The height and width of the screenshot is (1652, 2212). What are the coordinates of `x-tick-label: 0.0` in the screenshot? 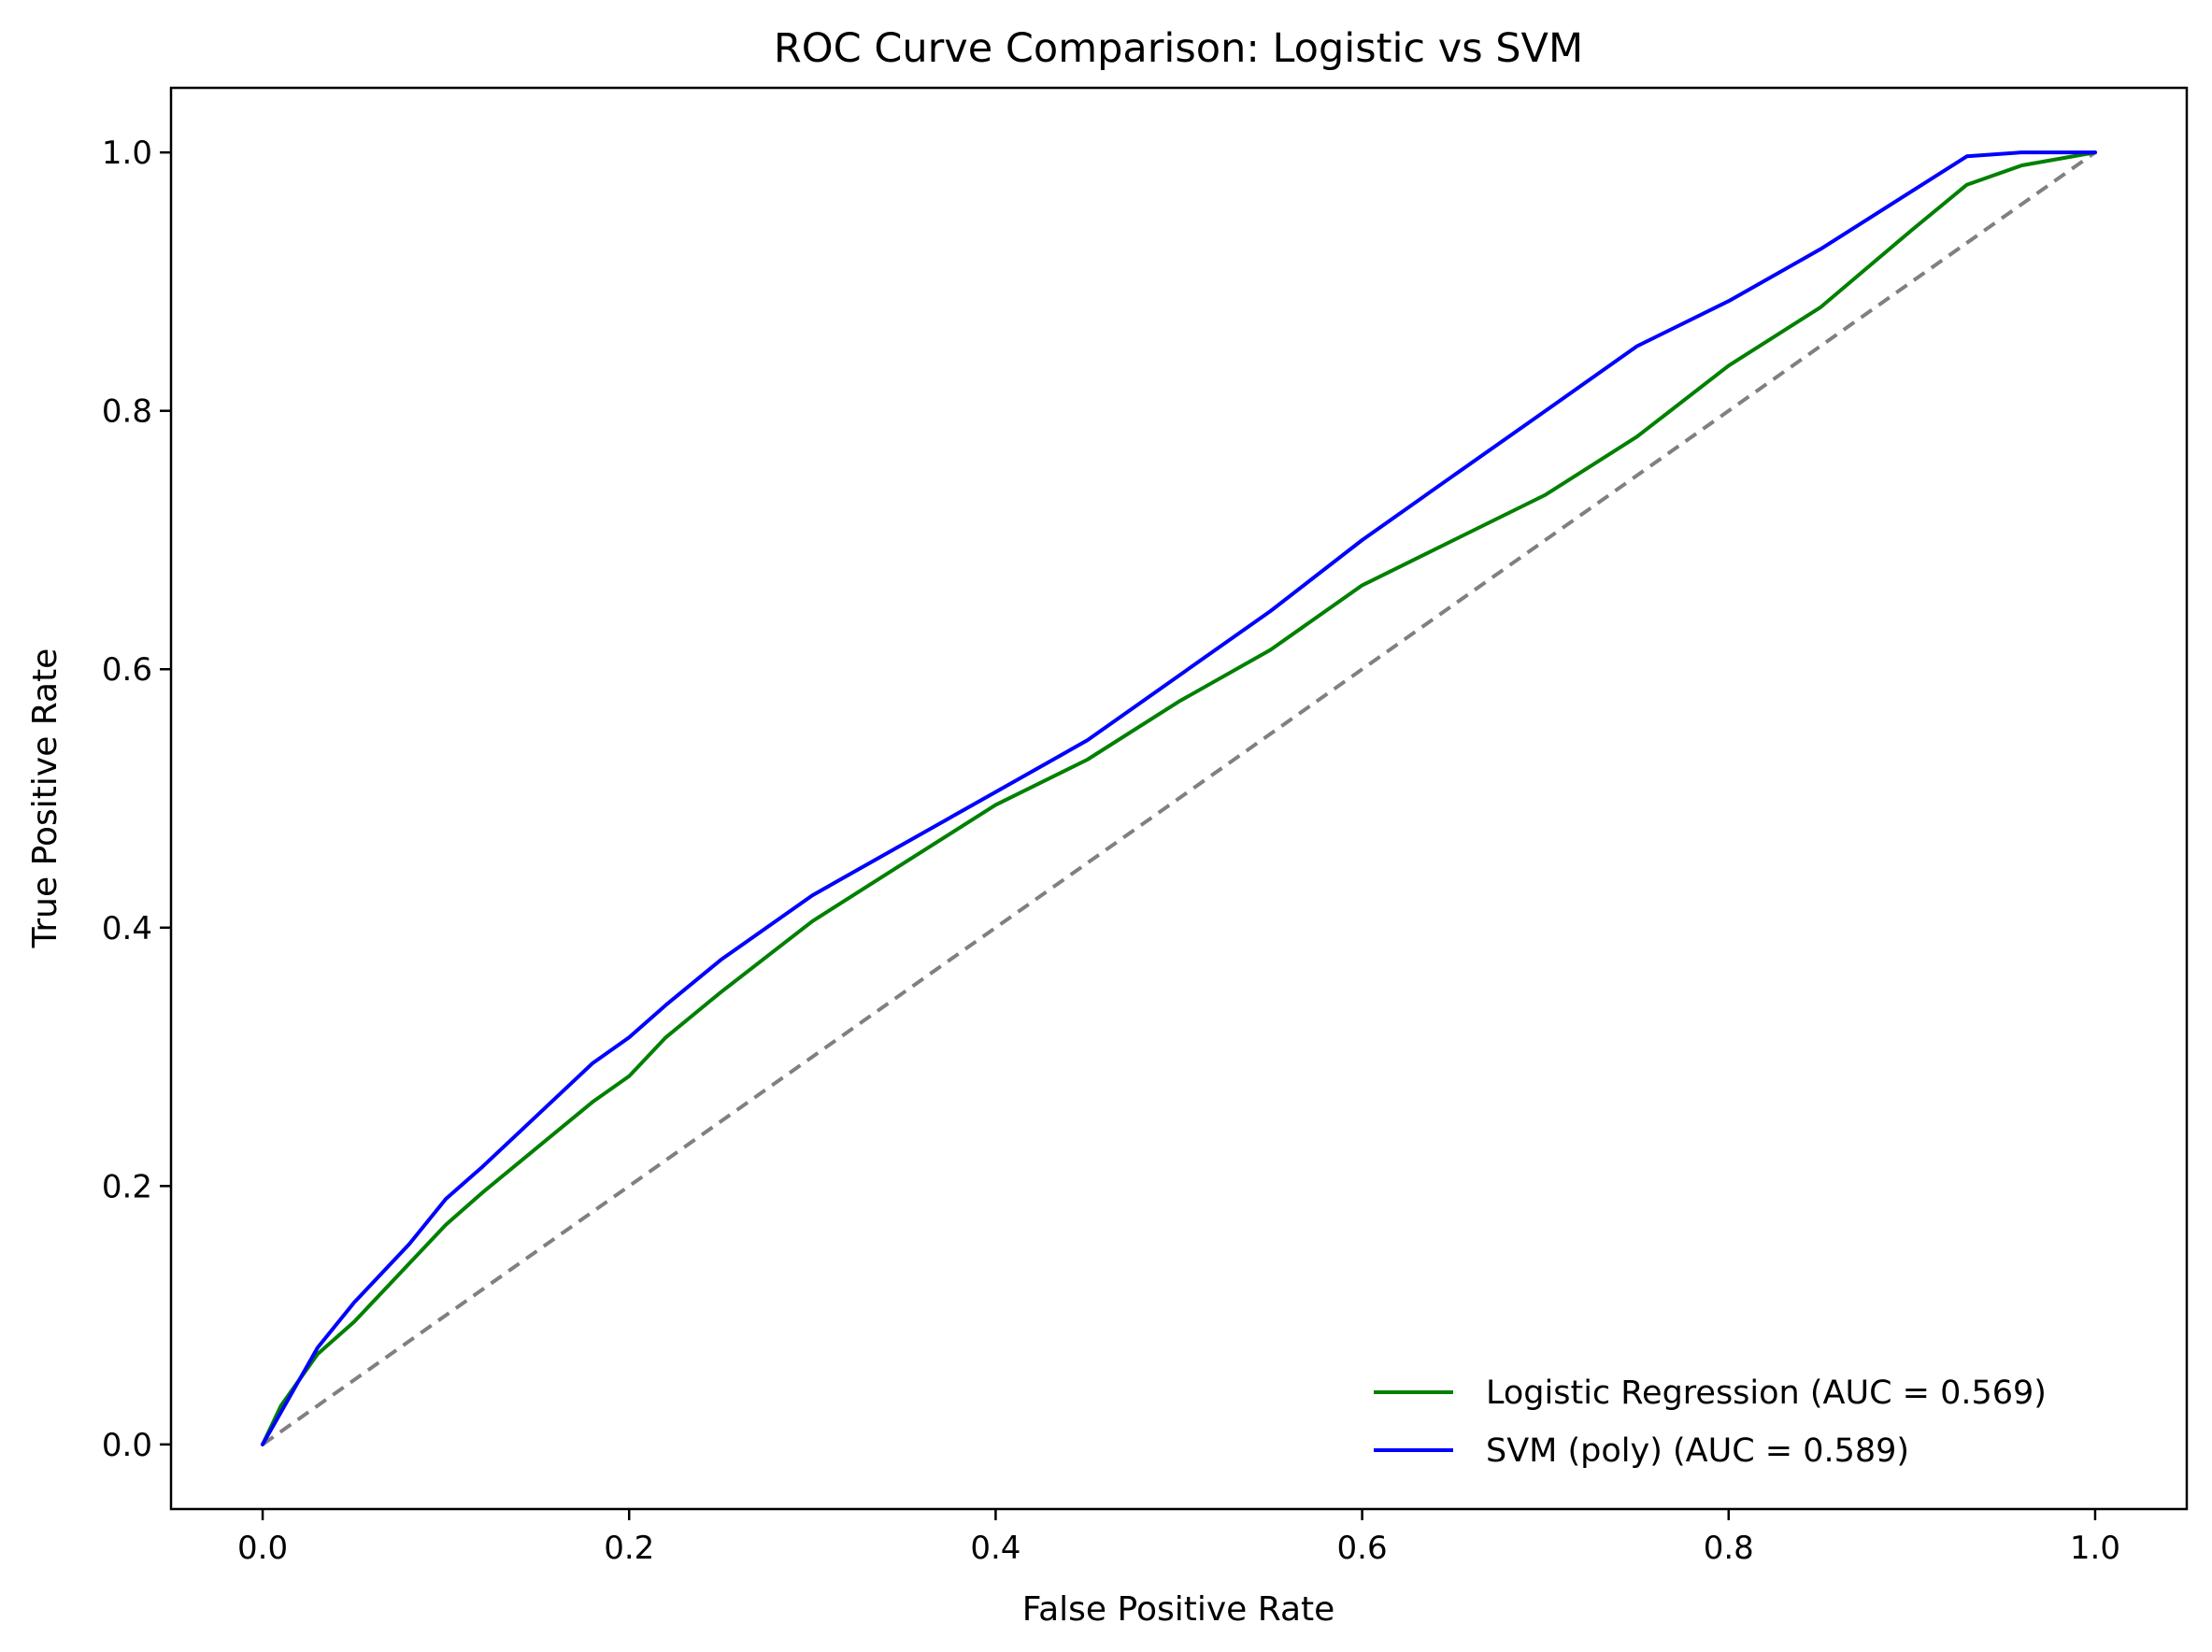 It's located at (262, 1549).